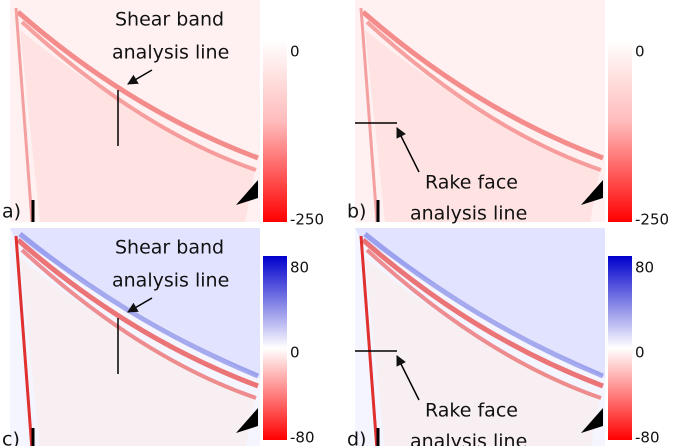 The height and width of the screenshot is (446, 685). I want to click on panel-label: d), so click(356, 437).